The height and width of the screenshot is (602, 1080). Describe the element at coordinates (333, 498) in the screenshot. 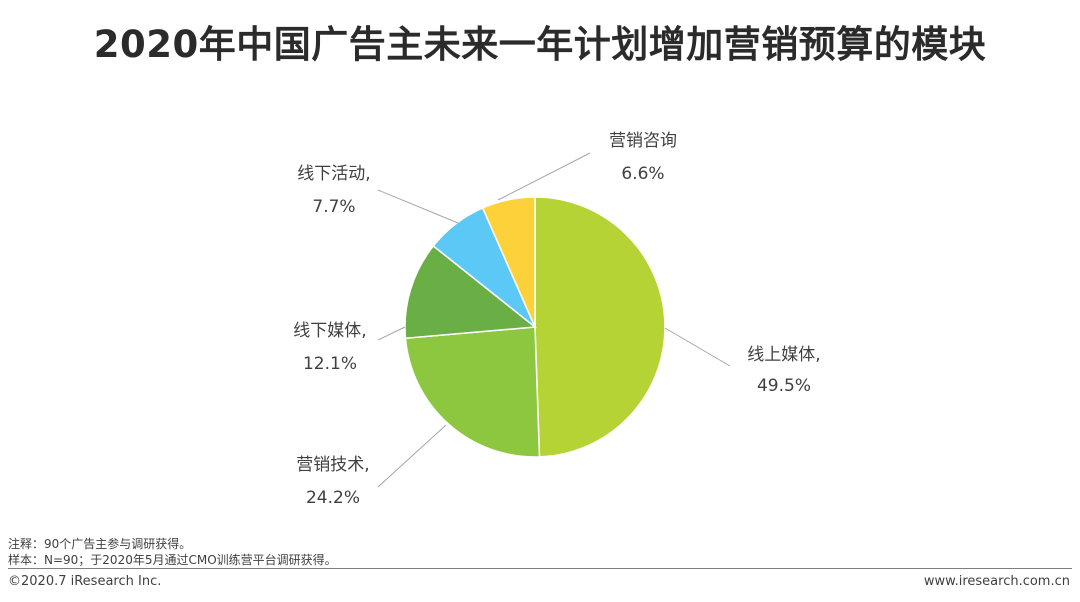

I see `slice-value-label: 24.2%` at that location.